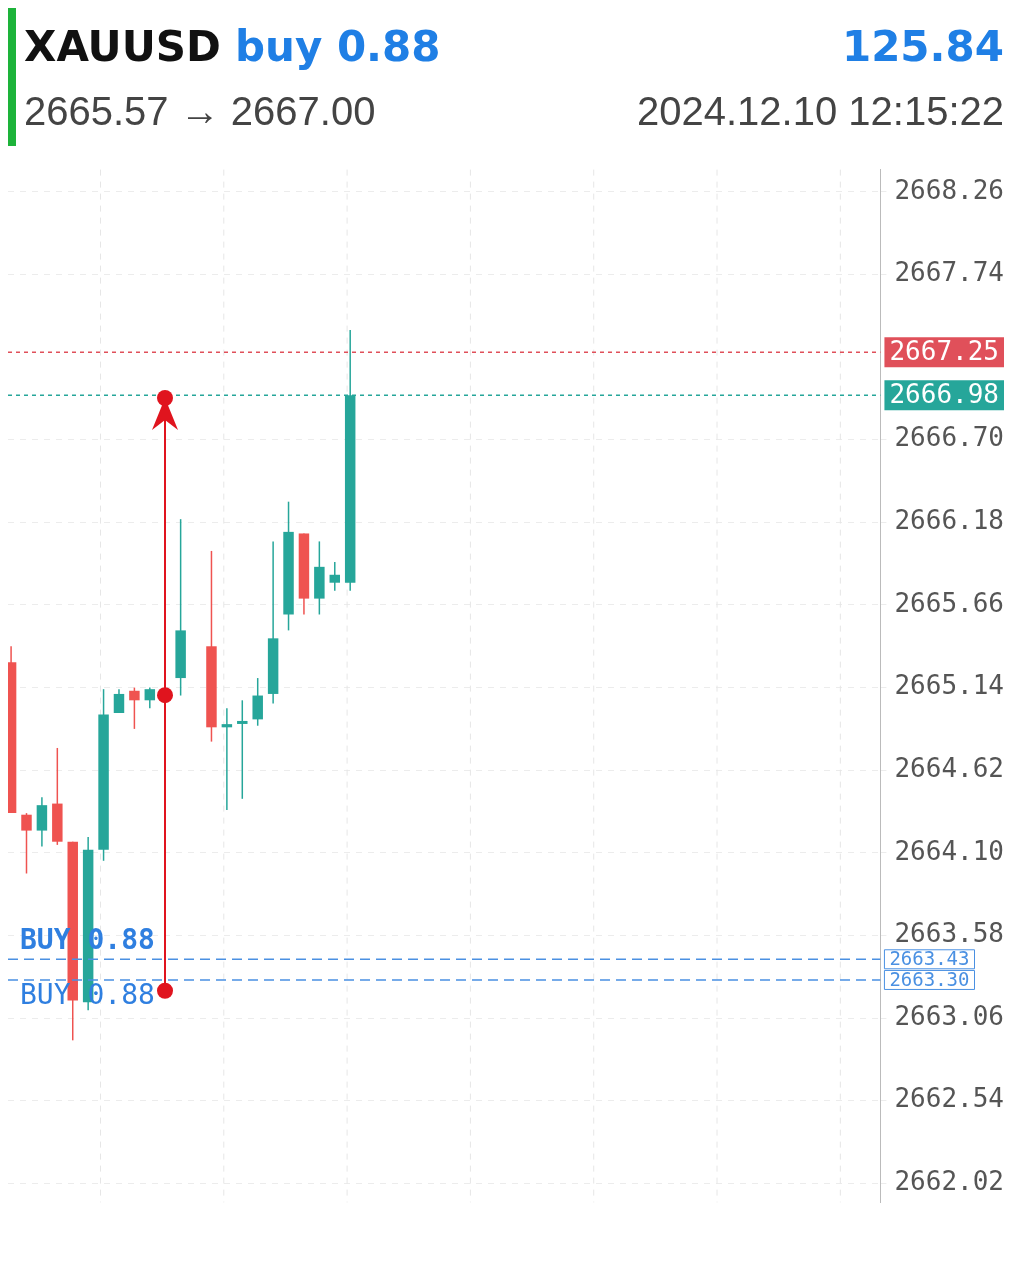 This screenshot has width=1024, height=1280. What do you see at coordinates (949, 1015) in the screenshot?
I see `y-tick-label: 2663.06` at bounding box center [949, 1015].